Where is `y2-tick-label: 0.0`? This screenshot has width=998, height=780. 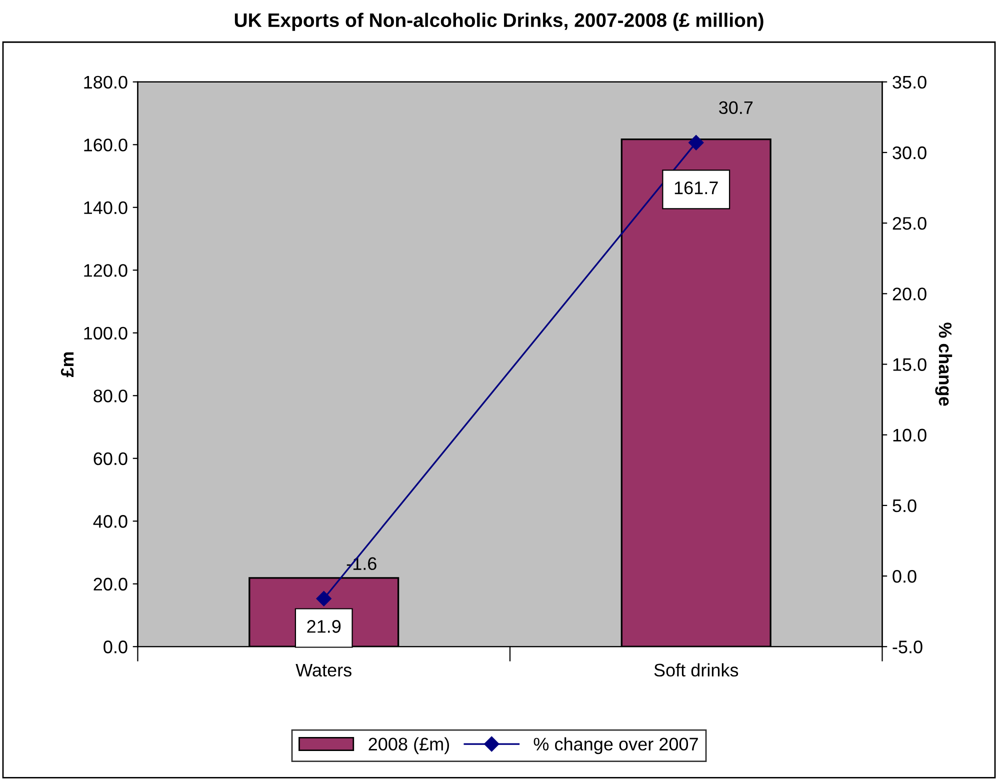 y2-tick-label: 0.0 is located at coordinates (904, 576).